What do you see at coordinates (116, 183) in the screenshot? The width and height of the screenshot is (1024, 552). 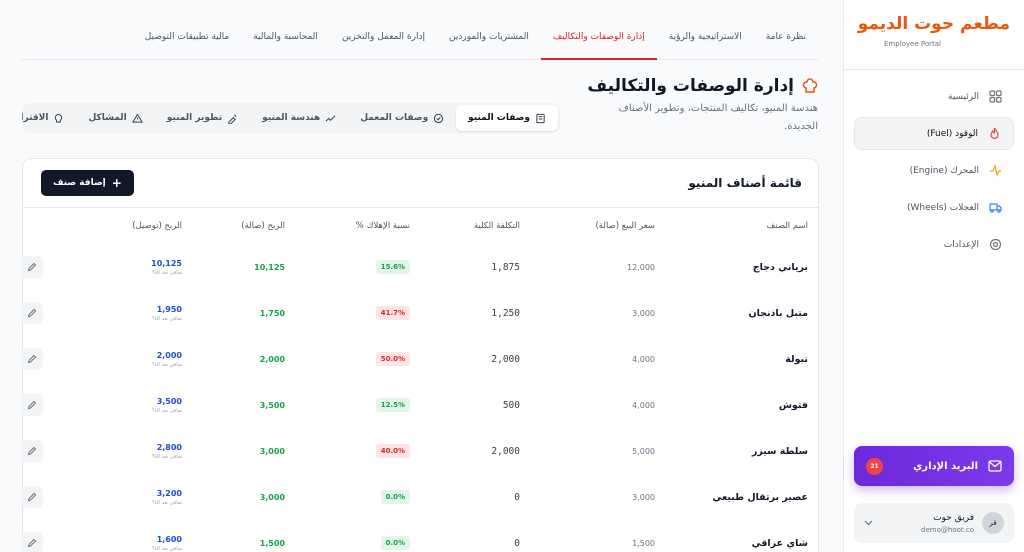 I see `plus-icon: +` at bounding box center [116, 183].